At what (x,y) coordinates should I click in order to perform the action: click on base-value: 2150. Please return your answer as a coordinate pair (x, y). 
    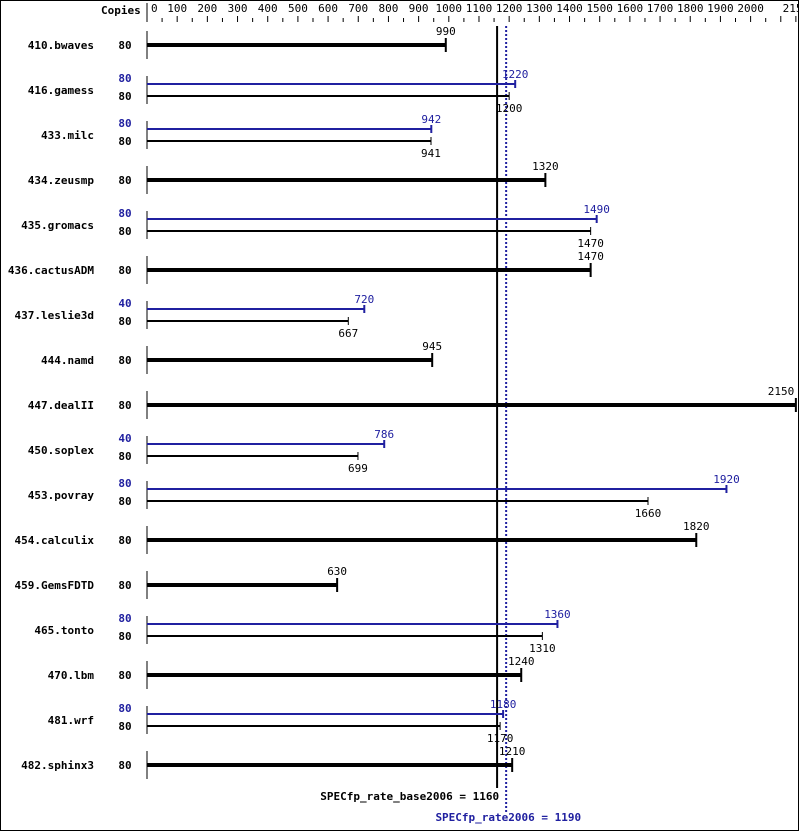
    Looking at the image, I should click on (781, 391).